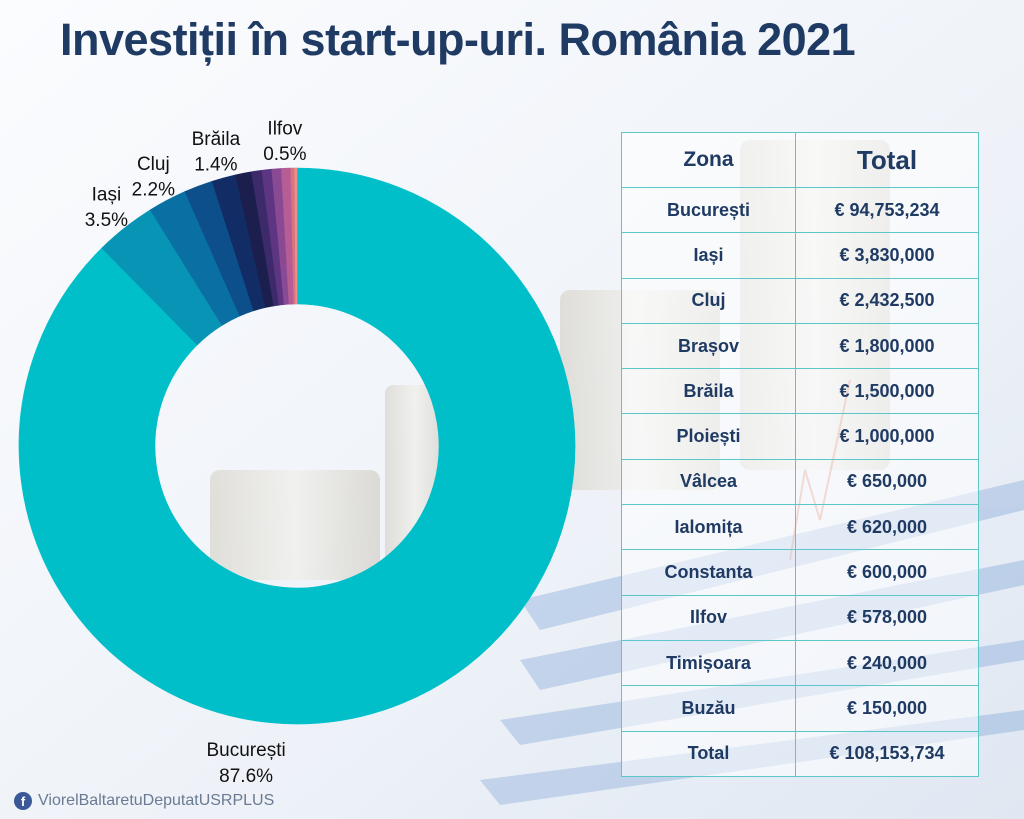 The height and width of the screenshot is (819, 1024). Describe the element at coordinates (106, 207) in the screenshot. I see `slice-label-iasi: Iași 3.5%` at that location.